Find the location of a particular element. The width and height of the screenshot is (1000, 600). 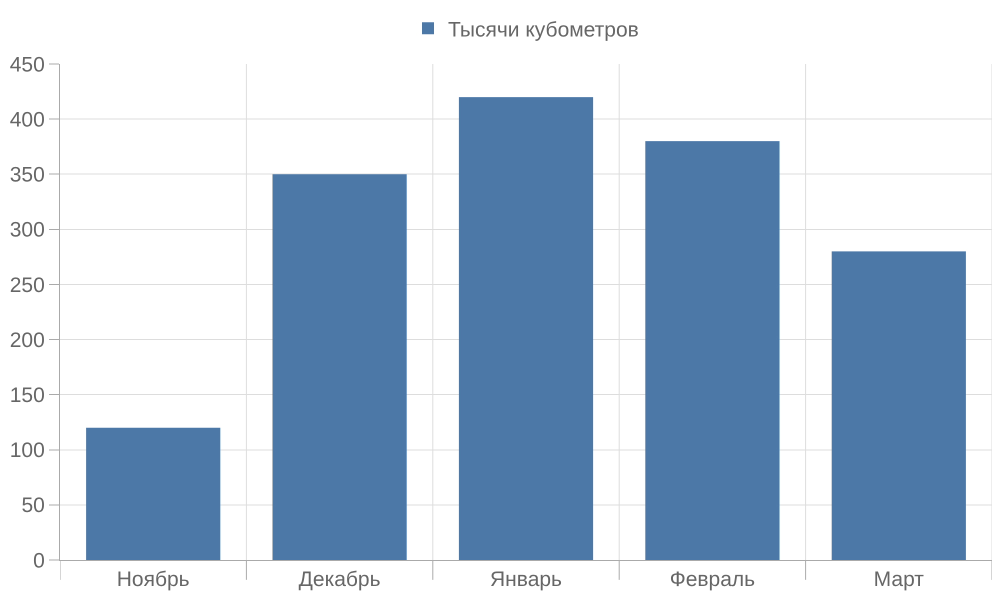

x-tick-label: Январь is located at coordinates (526, 580).